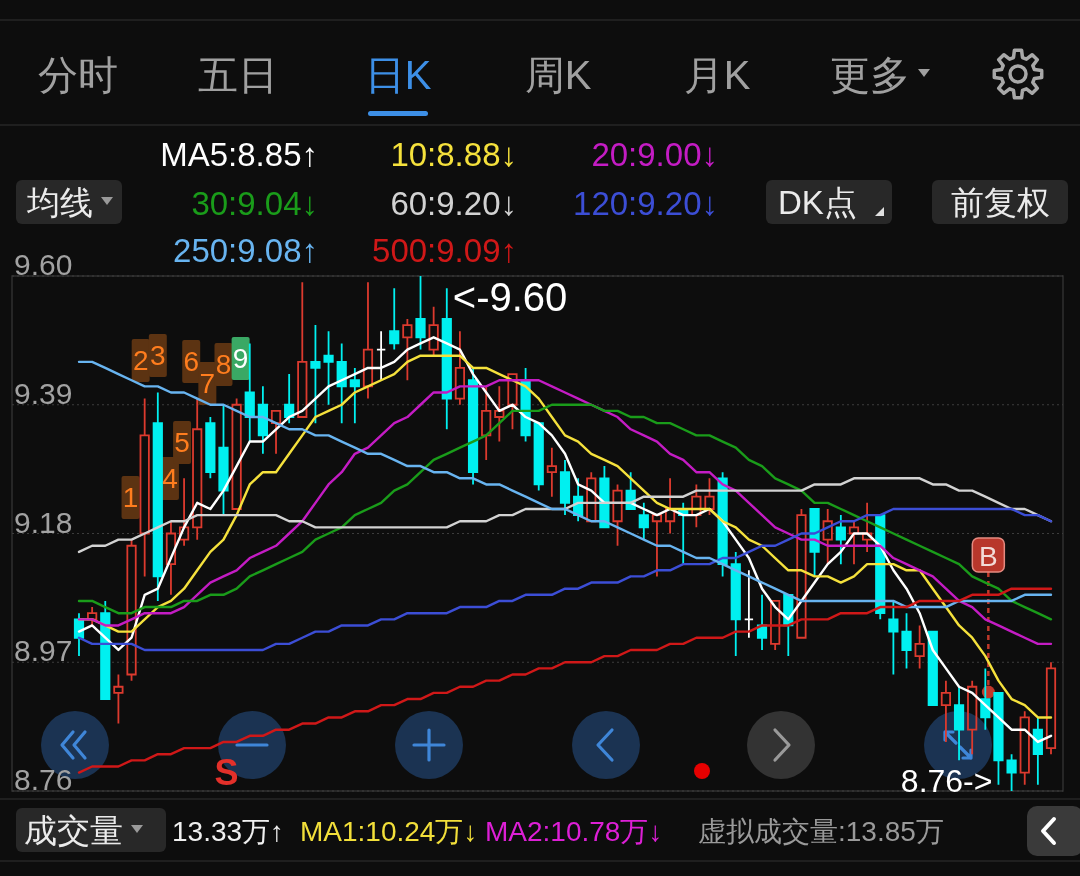 The height and width of the screenshot is (876, 1080). I want to click on text: 月K, so click(717, 75).